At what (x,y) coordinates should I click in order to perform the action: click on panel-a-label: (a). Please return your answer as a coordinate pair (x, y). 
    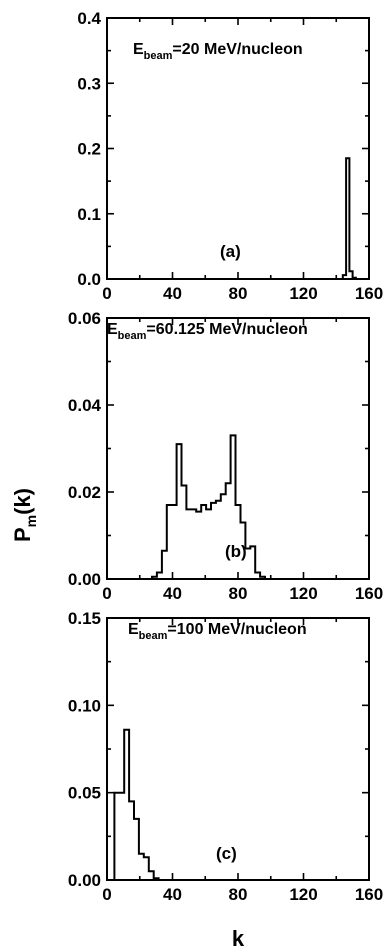
    Looking at the image, I should click on (230, 251).